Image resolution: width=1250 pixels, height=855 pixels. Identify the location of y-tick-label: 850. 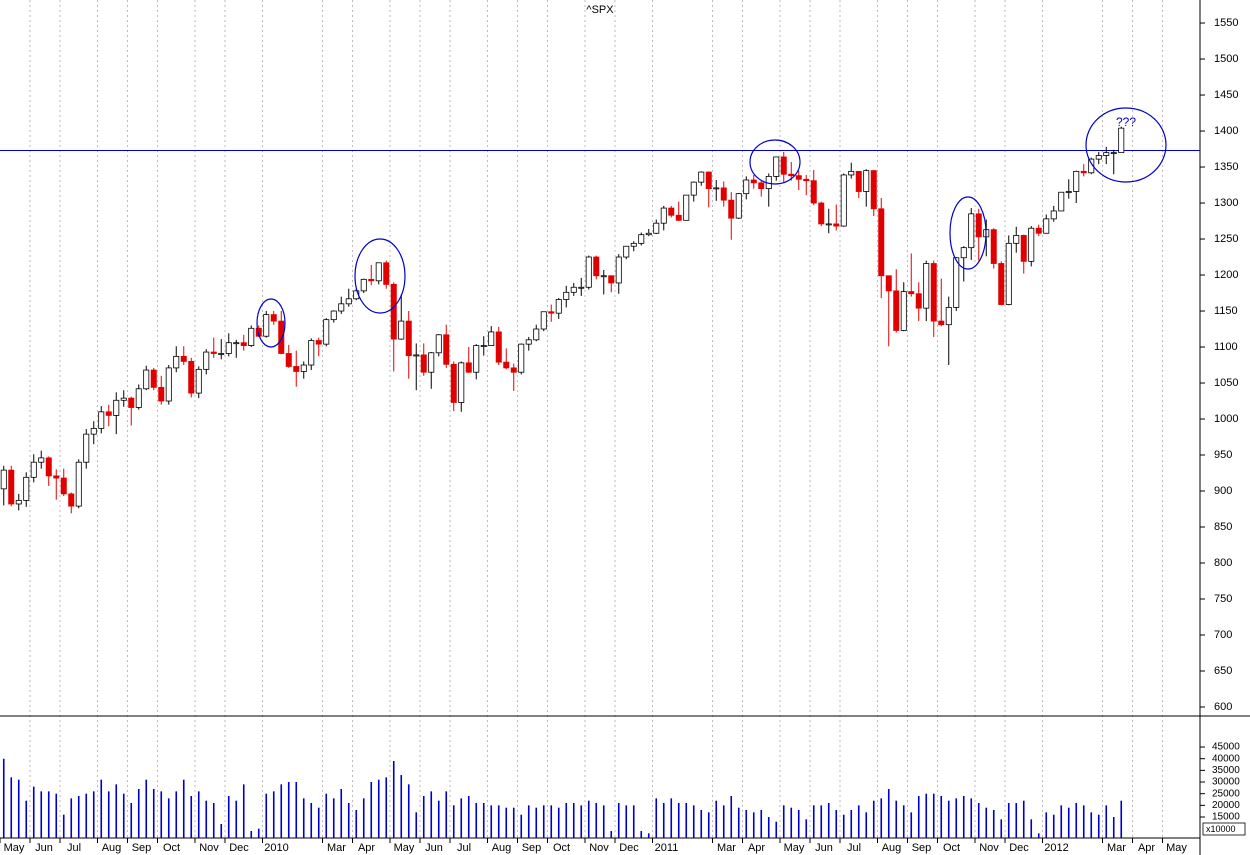
(1223, 527).